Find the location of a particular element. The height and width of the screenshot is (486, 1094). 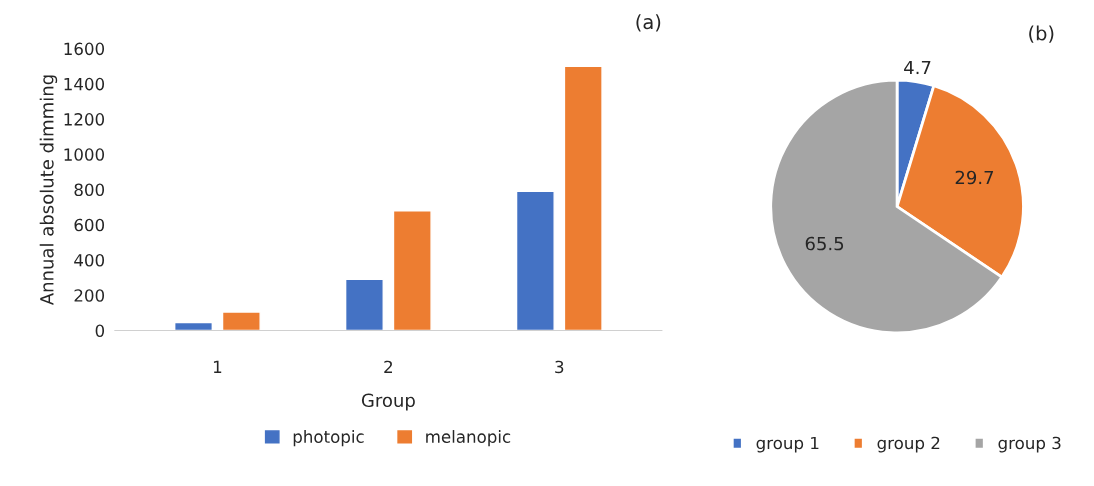

y-tick-label: 400 is located at coordinates (89, 260).